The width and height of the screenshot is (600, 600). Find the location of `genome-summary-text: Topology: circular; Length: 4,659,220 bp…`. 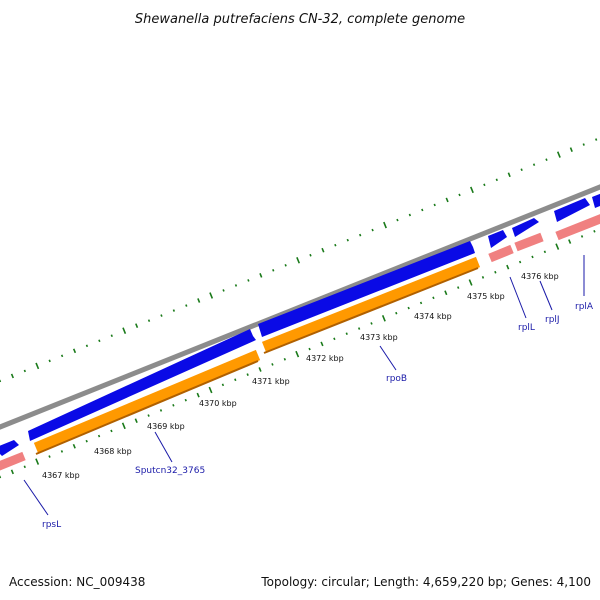

genome-summary-text: Topology: circular; Length: 4,659,220 bp… is located at coordinates (425, 582).